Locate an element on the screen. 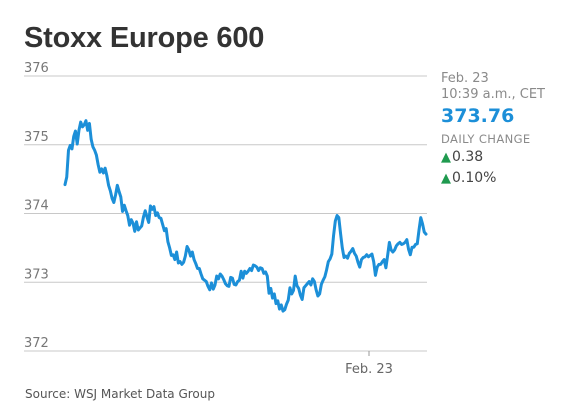 The height and width of the screenshot is (408, 562). y-tick-label: 372 is located at coordinates (36, 343).